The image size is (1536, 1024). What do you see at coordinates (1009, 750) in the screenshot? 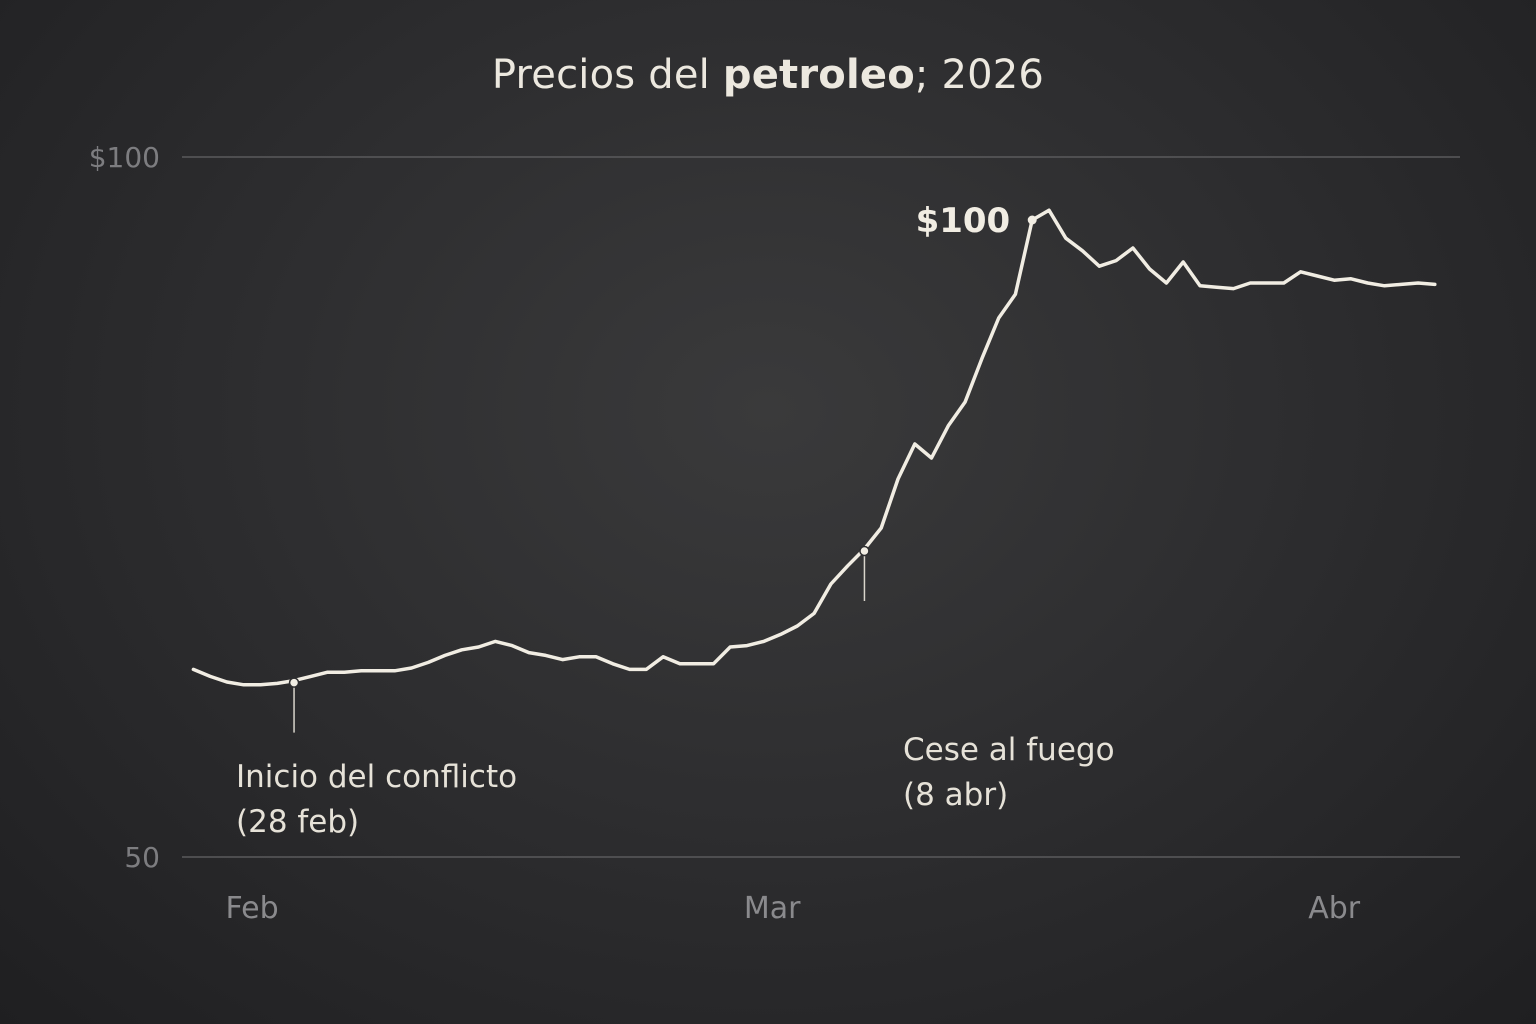
I see `annotation-label-line1: Cese al fuego` at bounding box center [1009, 750].